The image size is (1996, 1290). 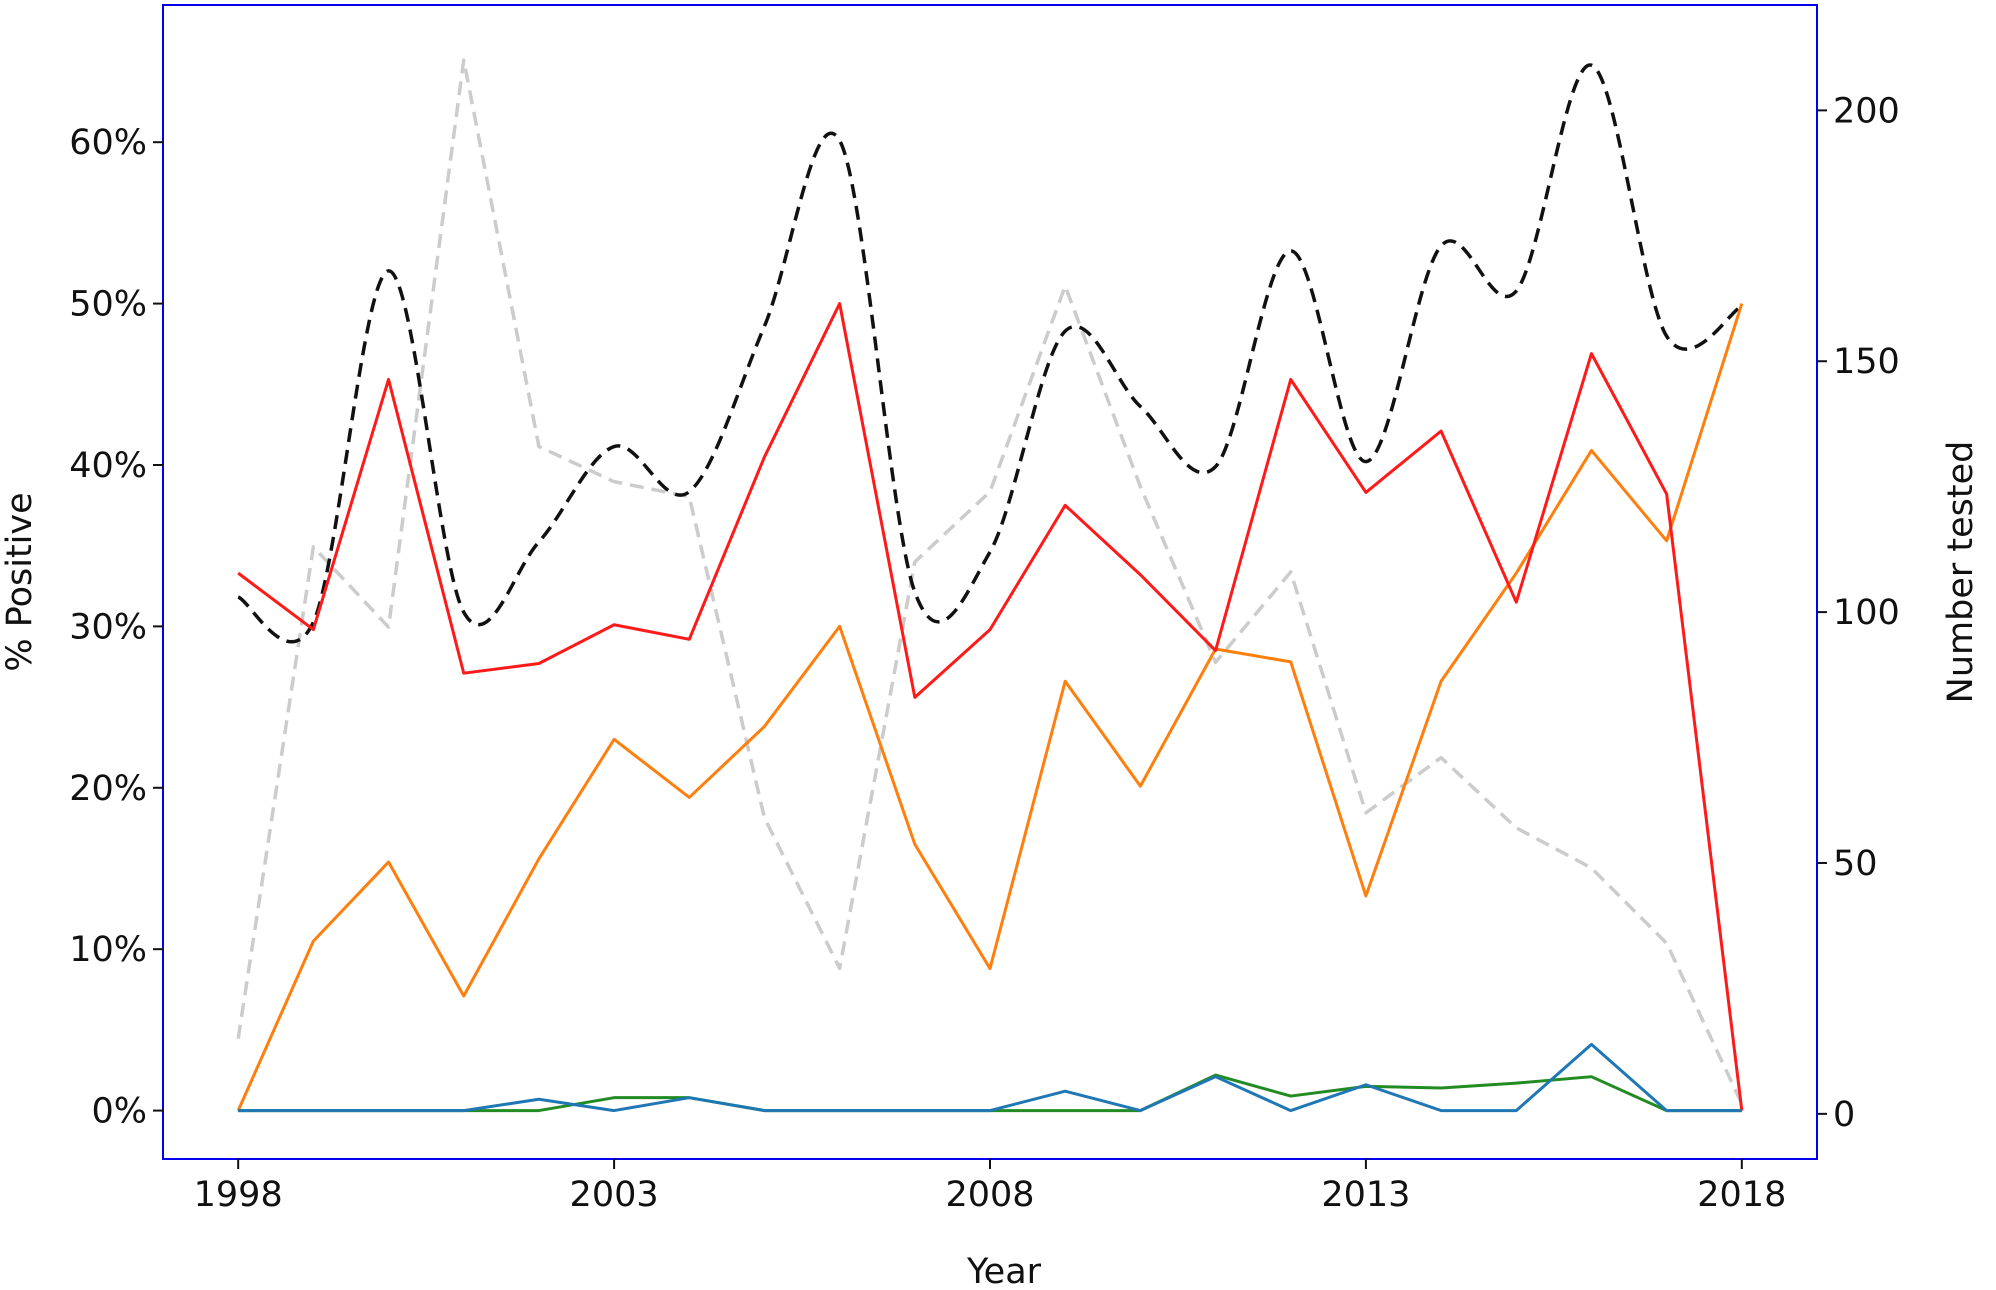 What do you see at coordinates (1866, 111) in the screenshot?
I see `right-y-tick-label-200: 200` at bounding box center [1866, 111].